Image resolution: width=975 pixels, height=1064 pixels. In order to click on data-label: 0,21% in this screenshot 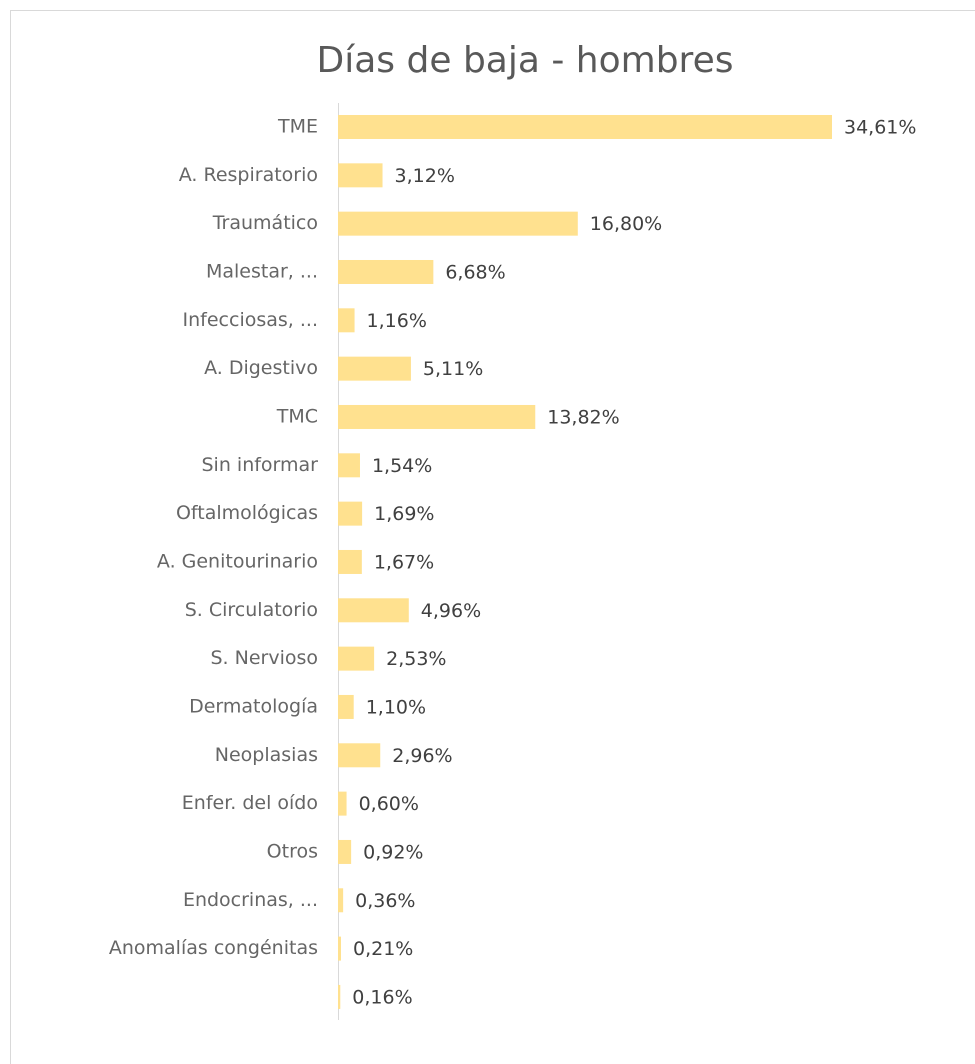, I will do `click(383, 949)`.